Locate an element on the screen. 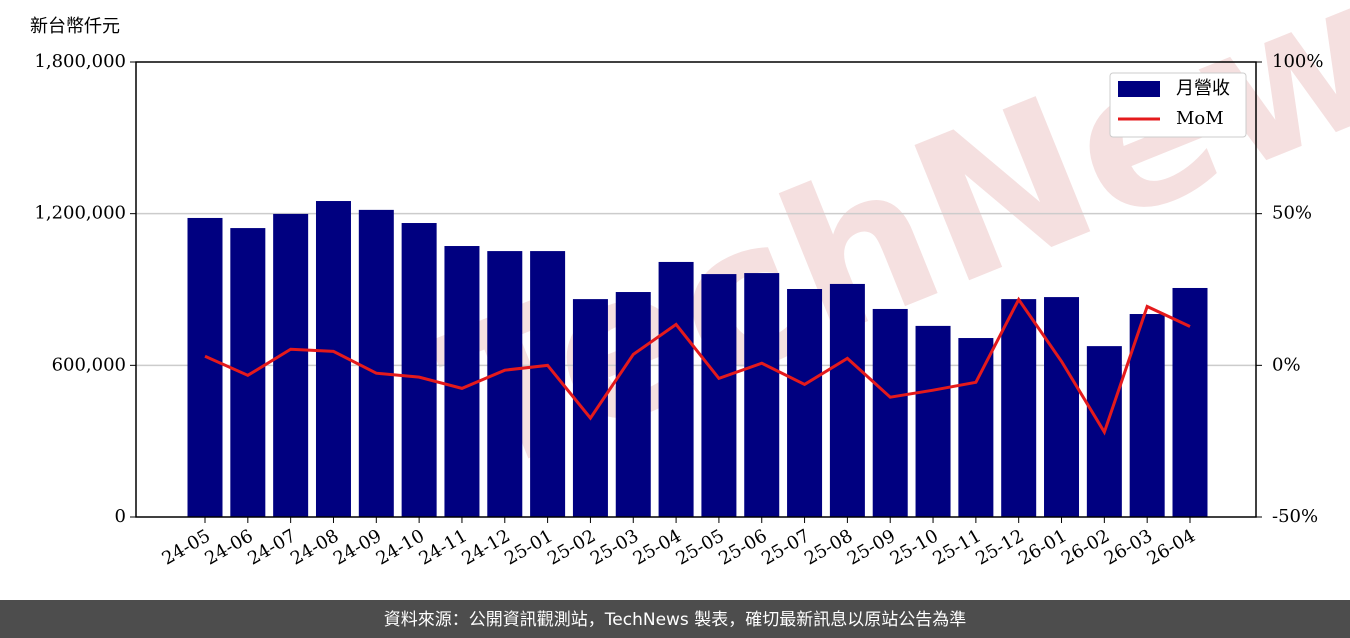 This screenshot has height=638, width=1350. y2-tick-label: 0% is located at coordinates (1286, 364).